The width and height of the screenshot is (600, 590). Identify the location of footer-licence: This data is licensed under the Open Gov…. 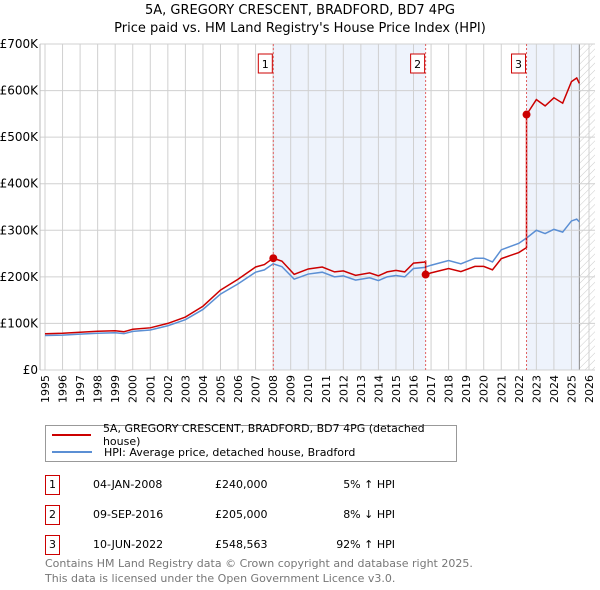
(220, 578).